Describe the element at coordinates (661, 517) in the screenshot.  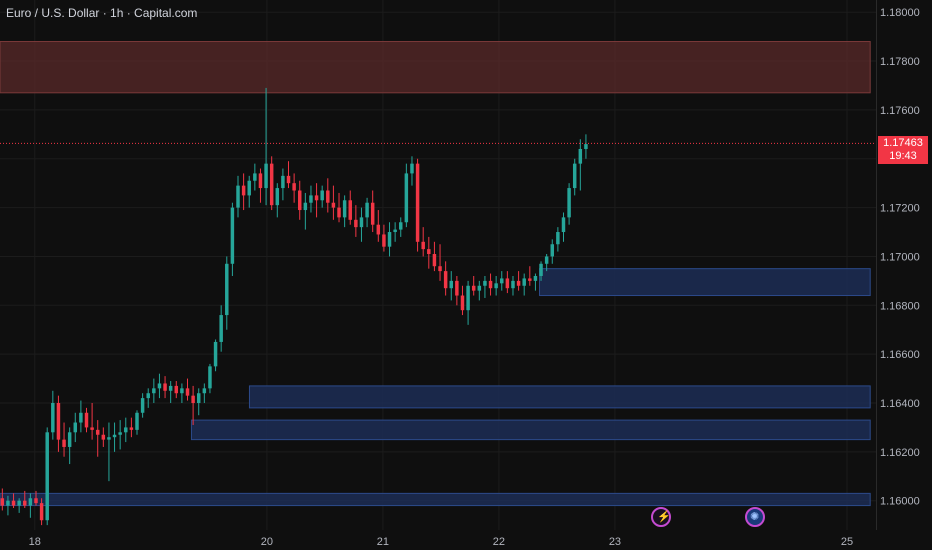
I see `lightning-icon: ⚡` at that location.